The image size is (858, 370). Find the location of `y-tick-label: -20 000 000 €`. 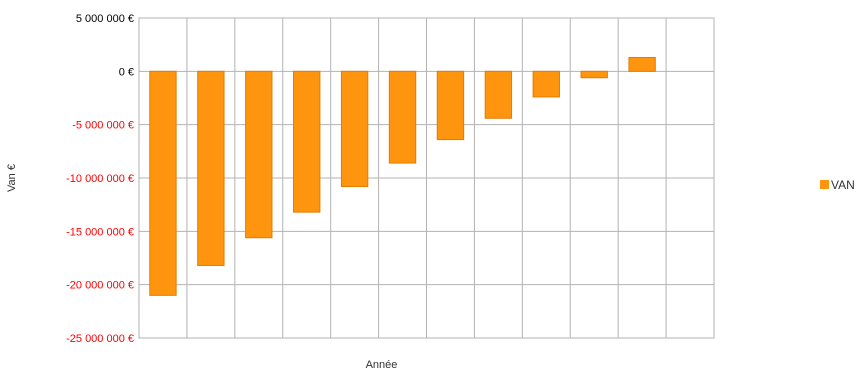

y-tick-label: -20 000 000 € is located at coordinates (100, 286).